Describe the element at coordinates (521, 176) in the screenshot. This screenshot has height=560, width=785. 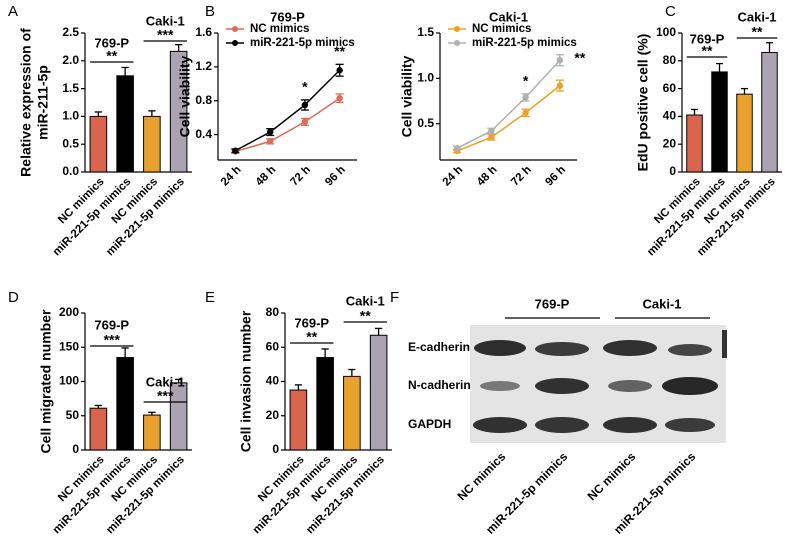
I see `x-tick-label: 72 h` at that location.